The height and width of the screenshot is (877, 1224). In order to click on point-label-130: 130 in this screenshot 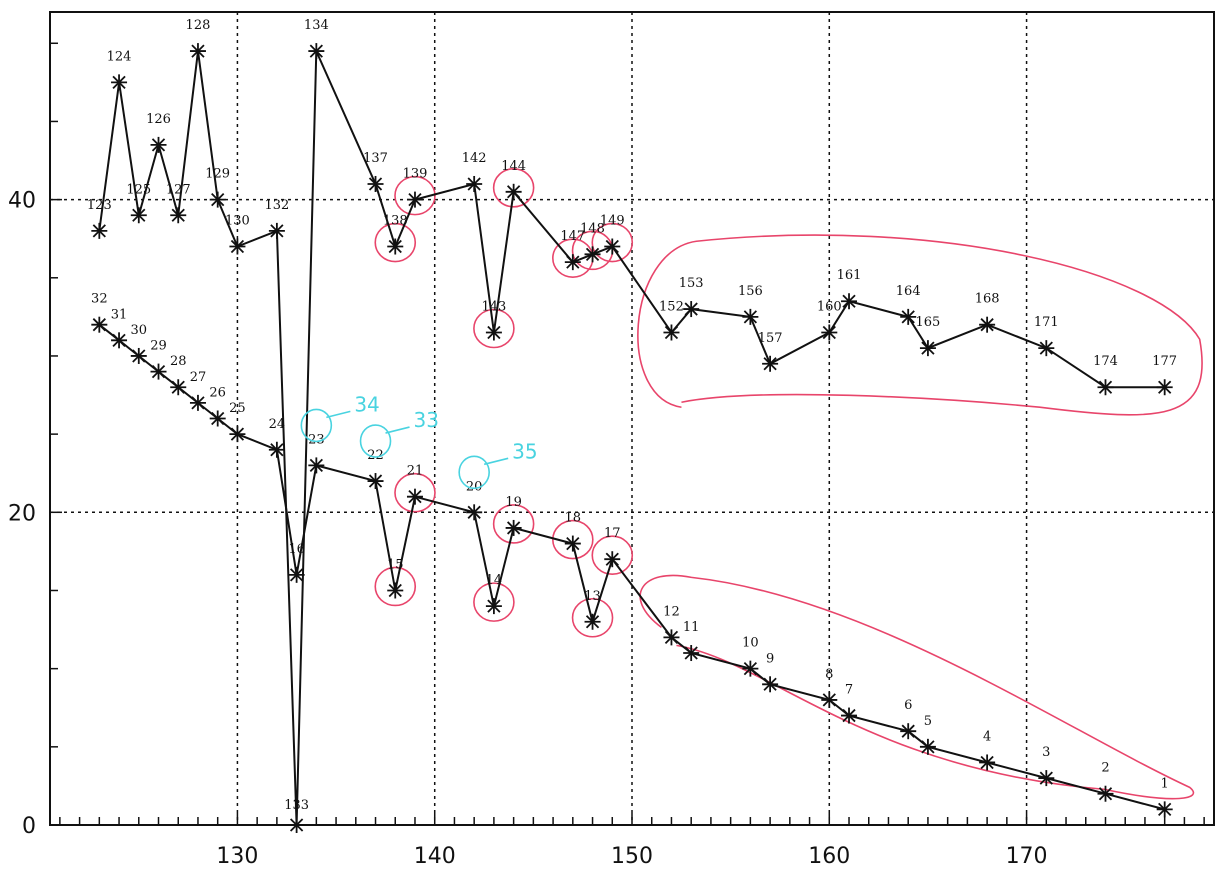, I will do `click(237, 221)`.